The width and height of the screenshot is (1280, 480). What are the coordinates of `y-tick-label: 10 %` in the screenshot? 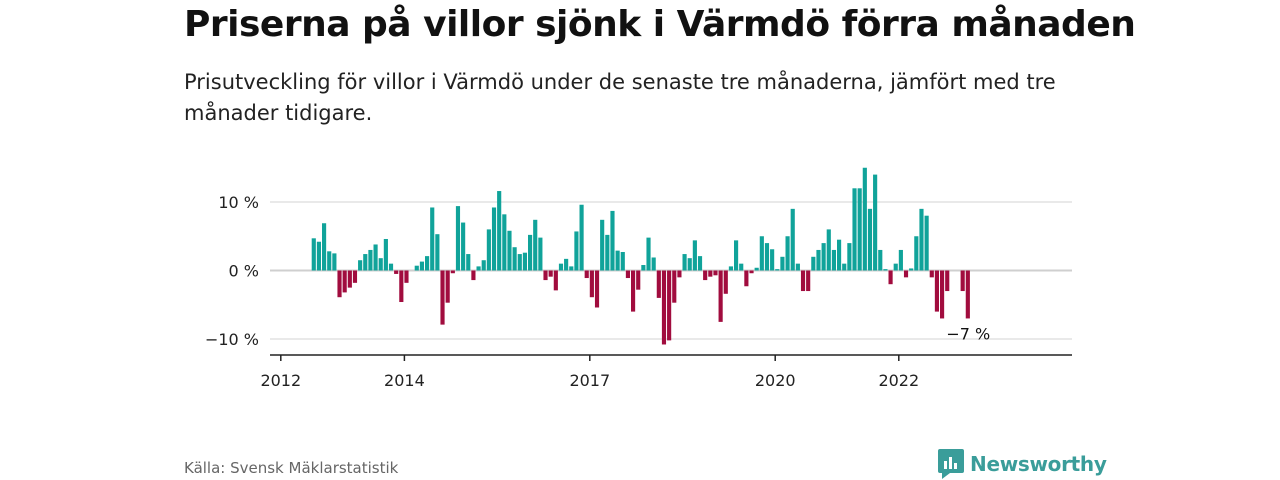 It's located at (238, 202).